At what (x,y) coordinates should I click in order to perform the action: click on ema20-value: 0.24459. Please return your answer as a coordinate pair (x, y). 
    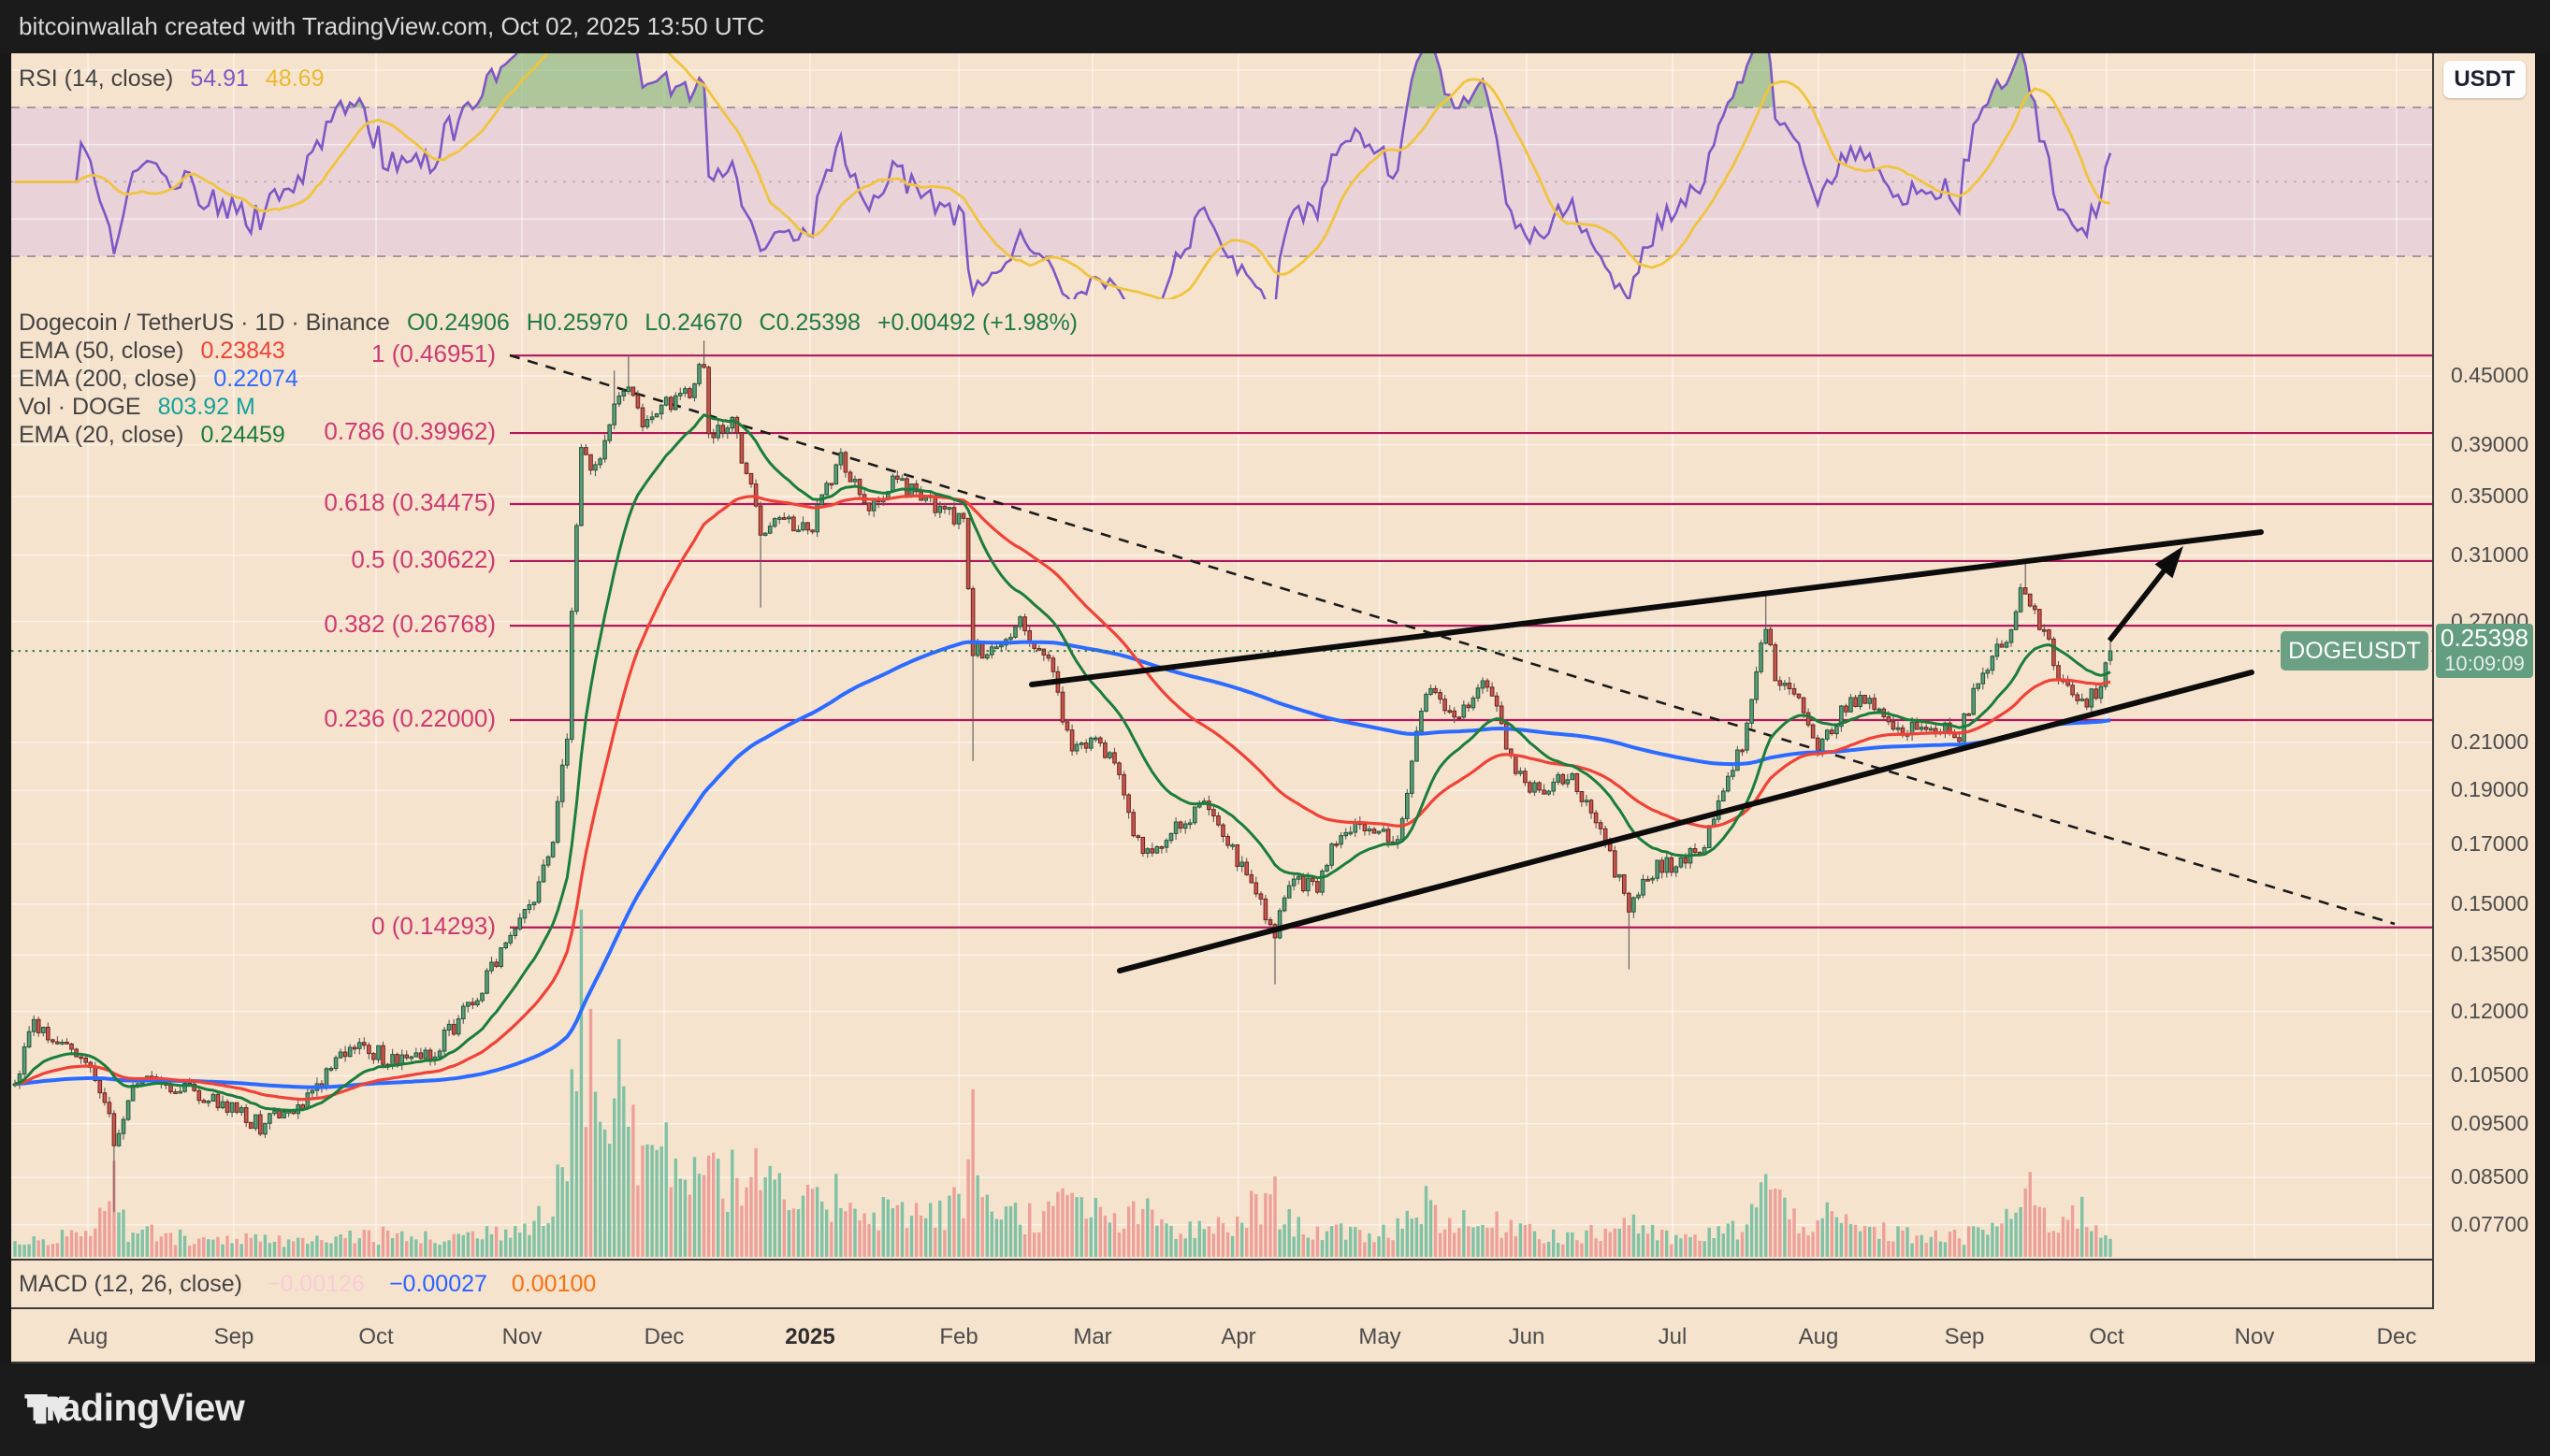
    Looking at the image, I should click on (242, 434).